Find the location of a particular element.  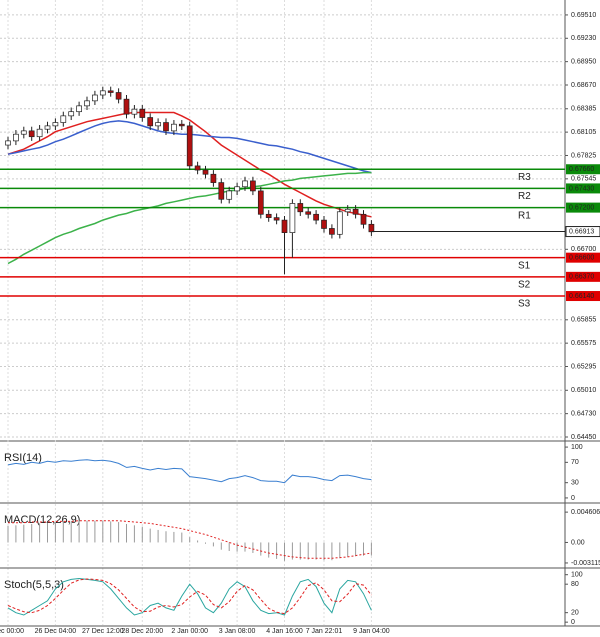

y-tick-label: 0.00 is located at coordinates (578, 542).